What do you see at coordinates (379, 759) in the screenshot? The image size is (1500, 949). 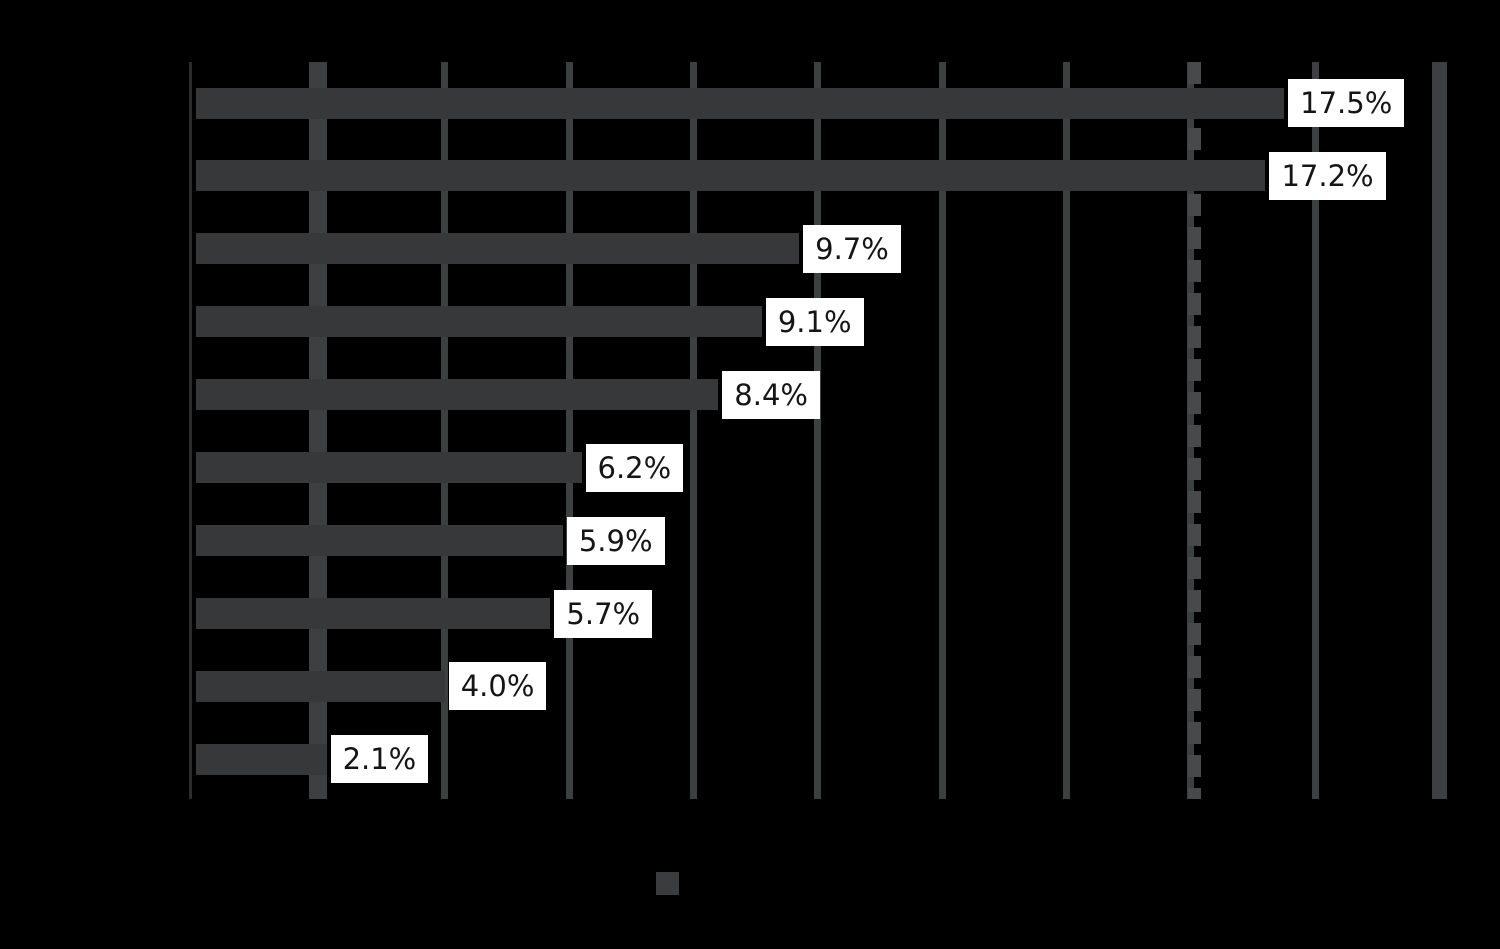 I see `bar-value-label-10: 2.1%` at bounding box center [379, 759].